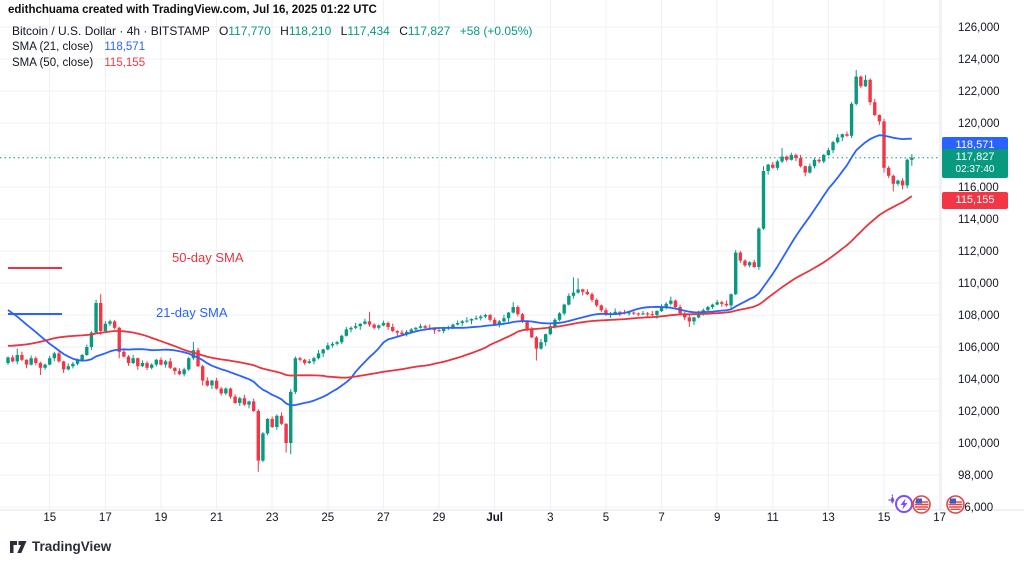  What do you see at coordinates (125, 63) in the screenshot?
I see `sma50-indicator-value: 115,155` at bounding box center [125, 63].